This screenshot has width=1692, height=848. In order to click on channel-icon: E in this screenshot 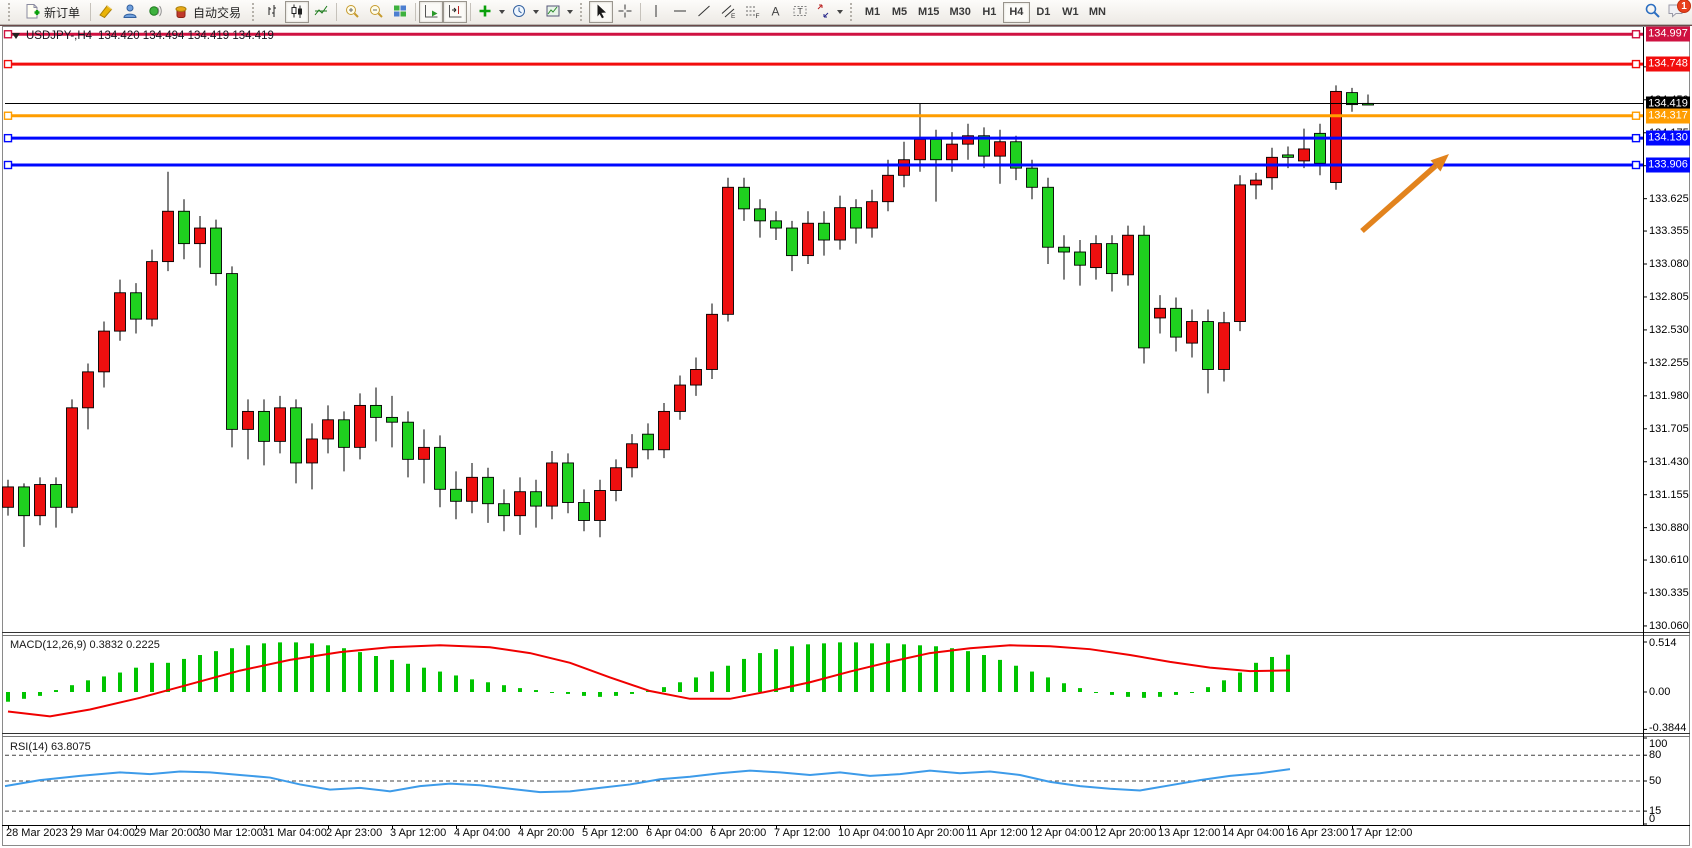, I will do `click(728, 12)`.